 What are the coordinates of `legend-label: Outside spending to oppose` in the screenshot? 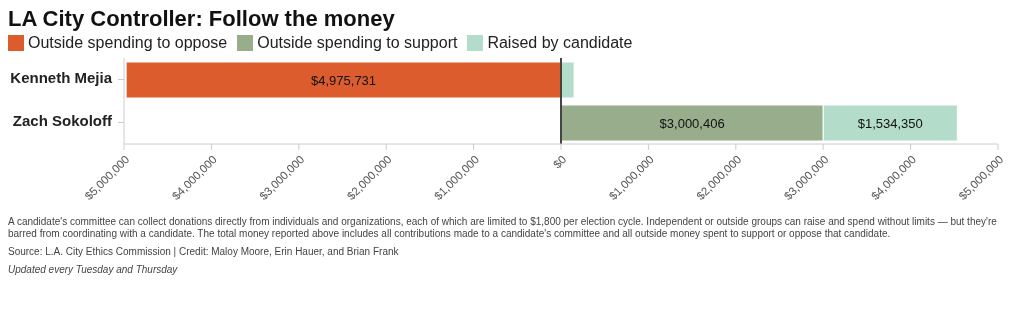 It's located at (127, 43).